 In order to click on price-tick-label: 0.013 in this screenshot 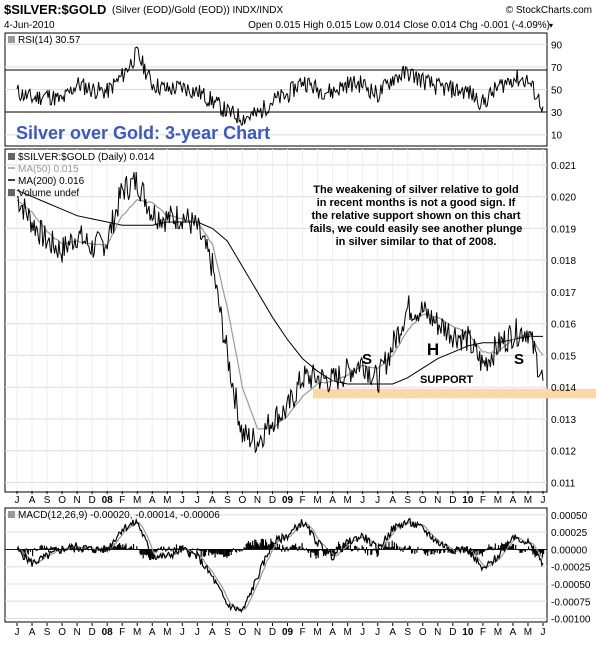, I will do `click(563, 420)`.